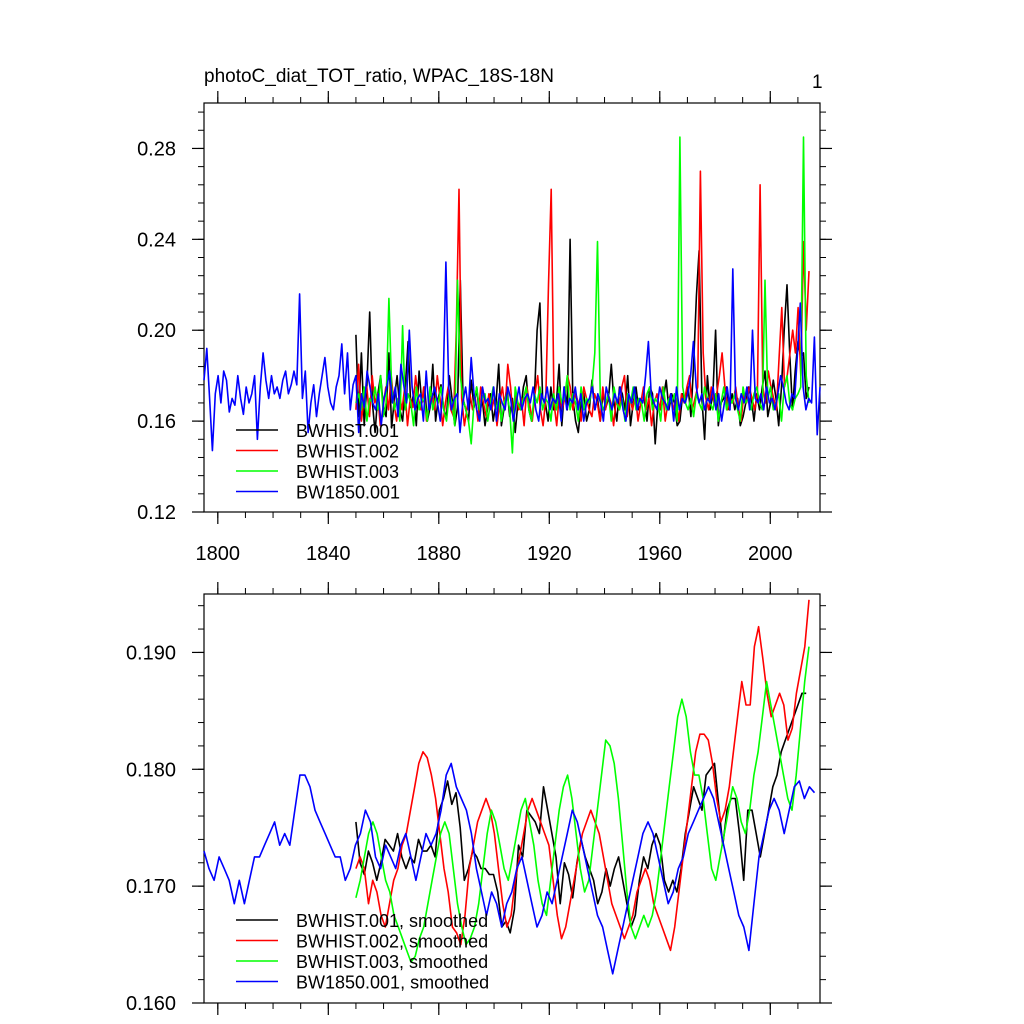  What do you see at coordinates (392, 983) in the screenshot?
I see `legend-label: BW1850.001, smoothed` at bounding box center [392, 983].